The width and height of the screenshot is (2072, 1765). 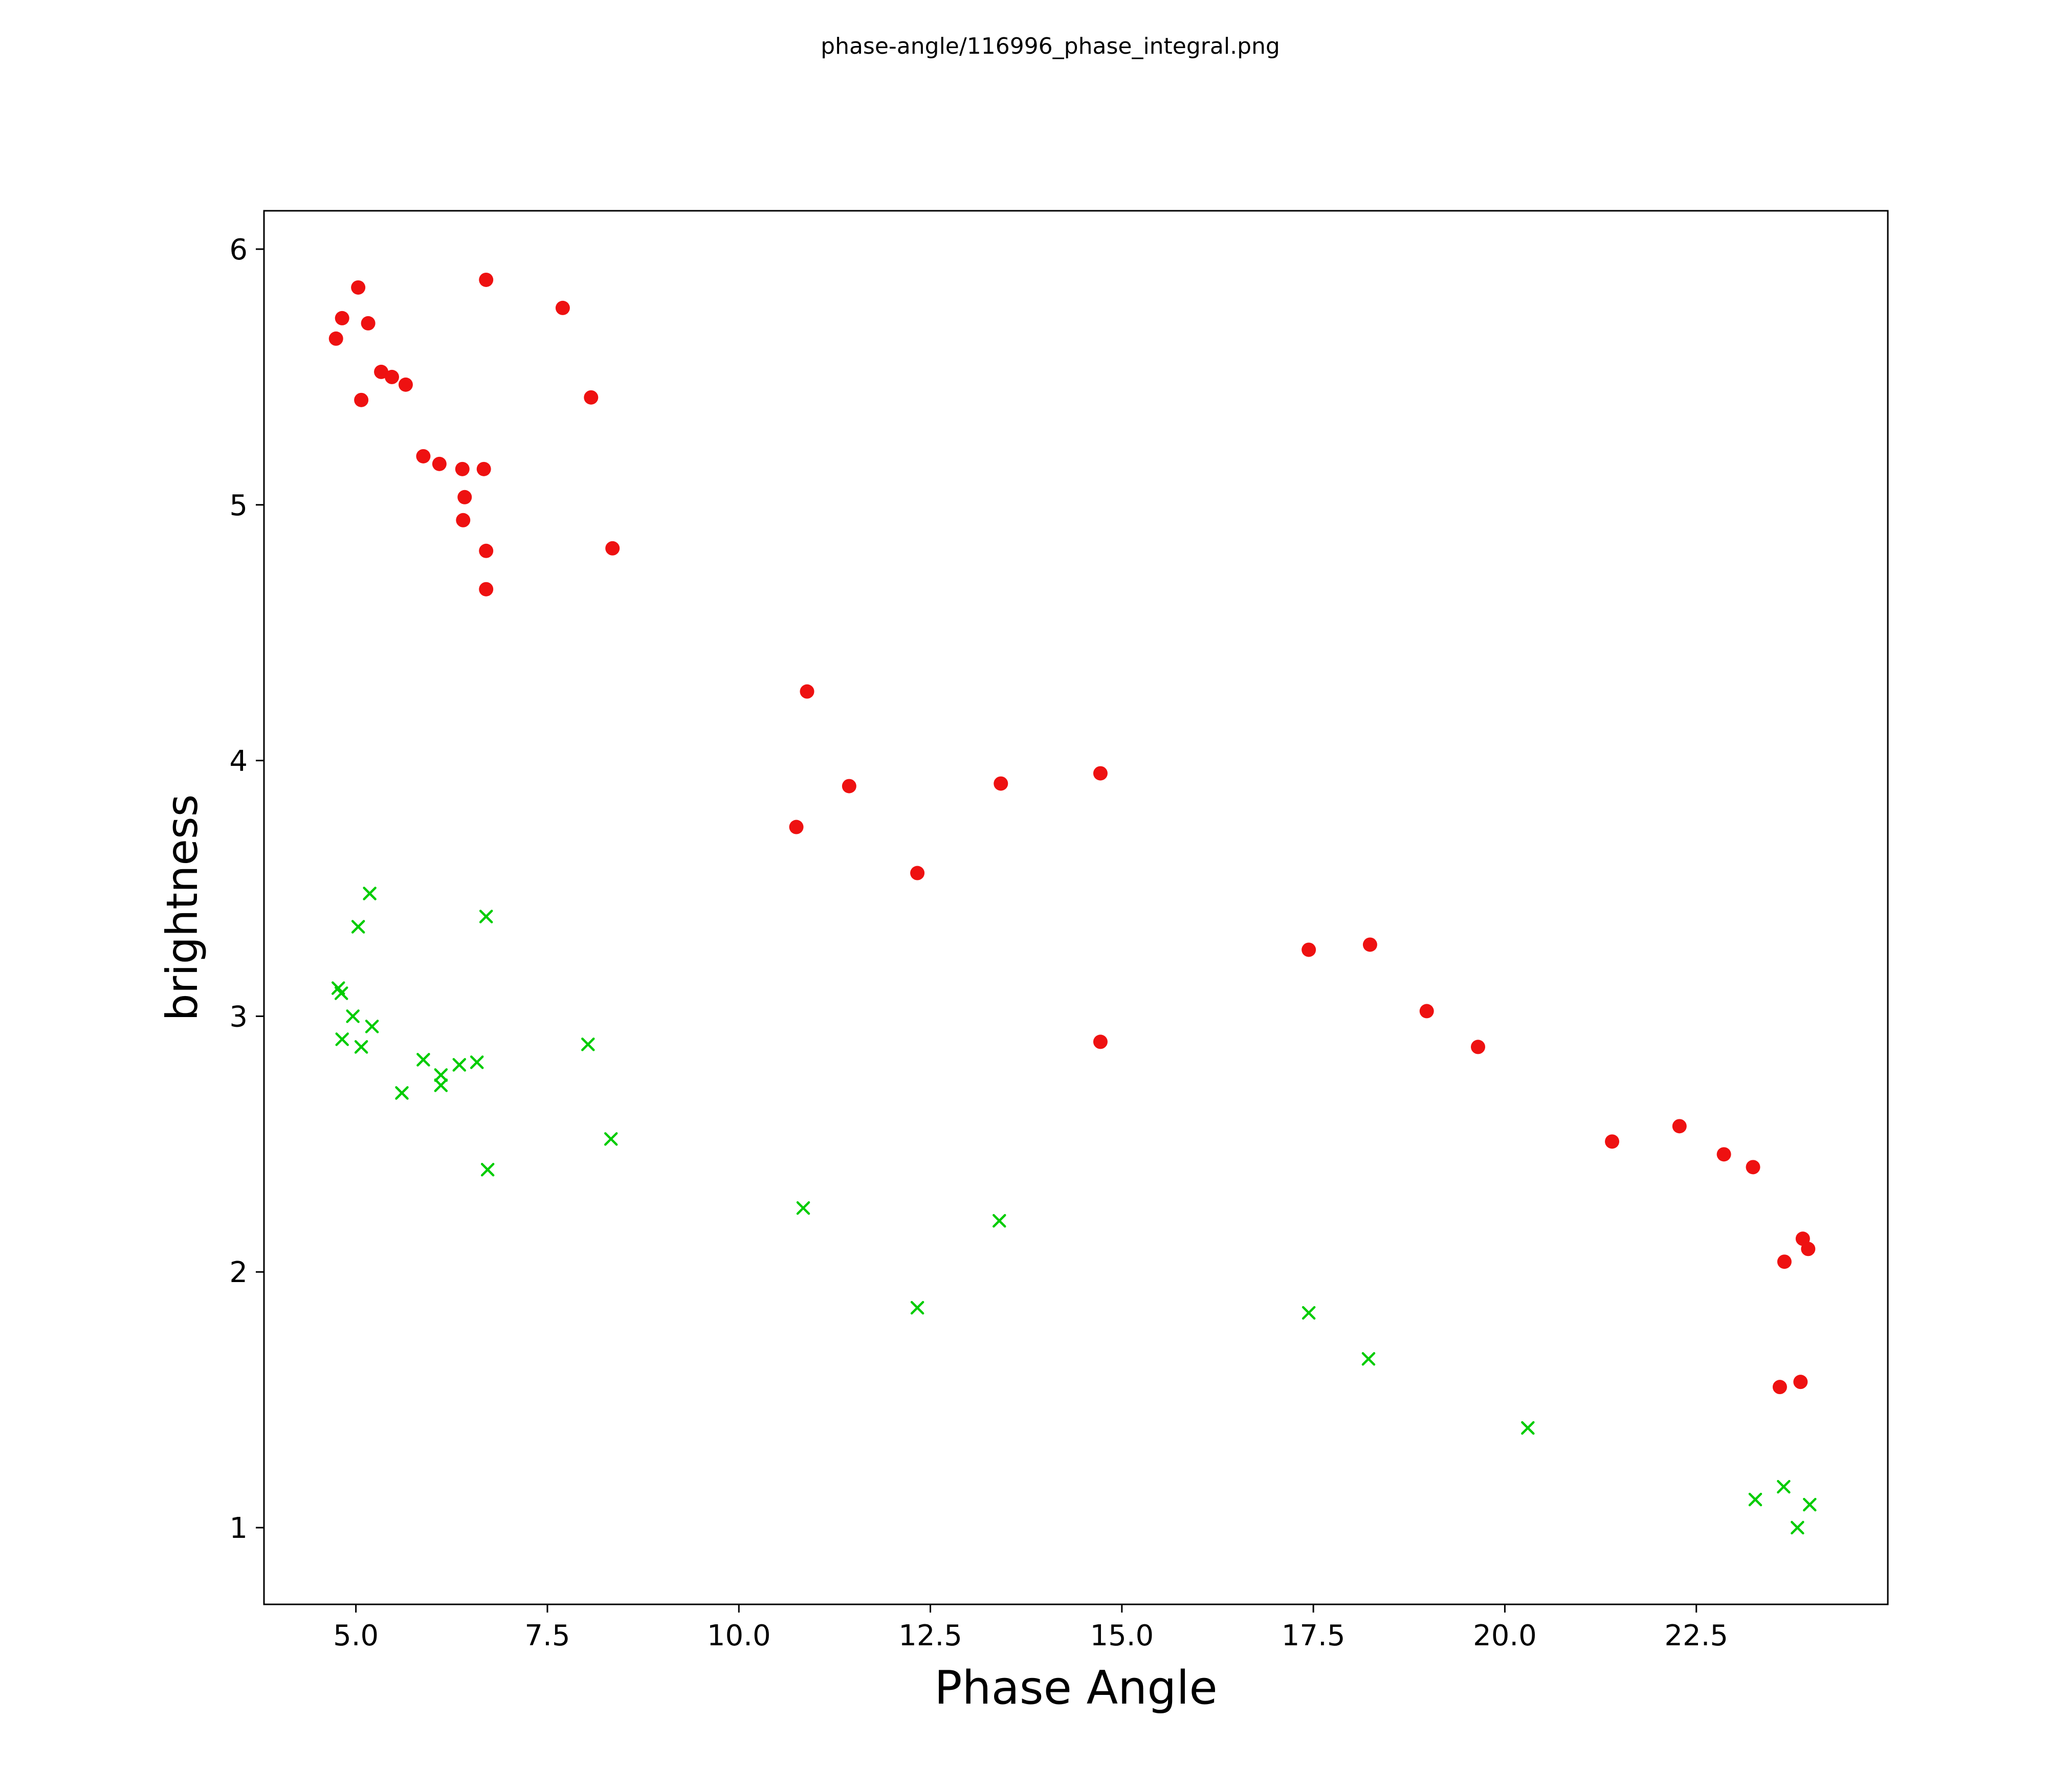 What do you see at coordinates (238, 506) in the screenshot?
I see `y-tick-label: 5` at bounding box center [238, 506].